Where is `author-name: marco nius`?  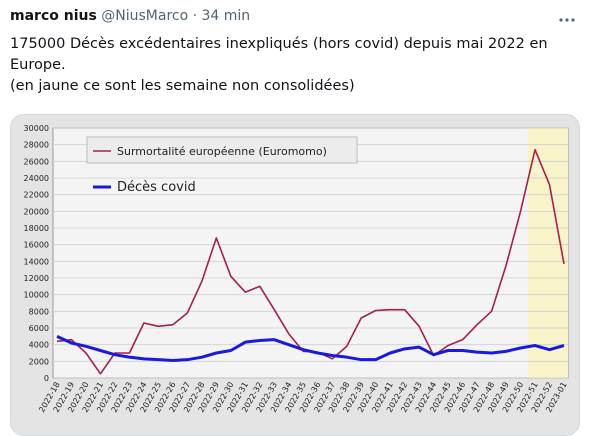
author-name: marco nius is located at coordinates (53, 16).